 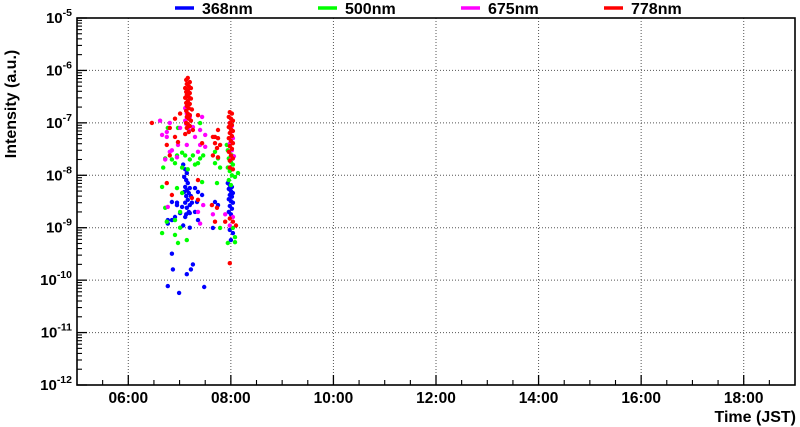 I want to click on y-tick-label: 10⁻⁹, so click(x=59, y=227).